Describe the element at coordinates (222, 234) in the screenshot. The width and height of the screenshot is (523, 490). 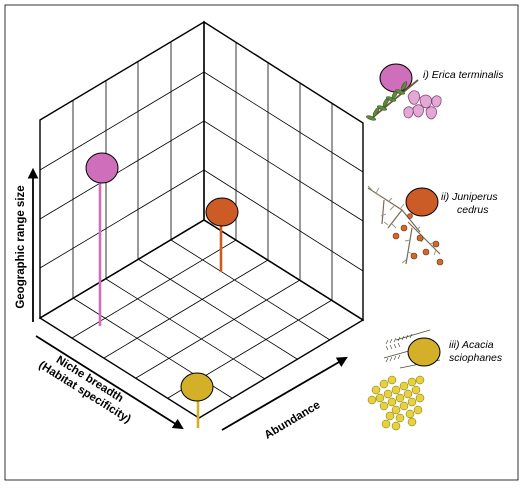
I see `species-marker-juniperus` at that location.